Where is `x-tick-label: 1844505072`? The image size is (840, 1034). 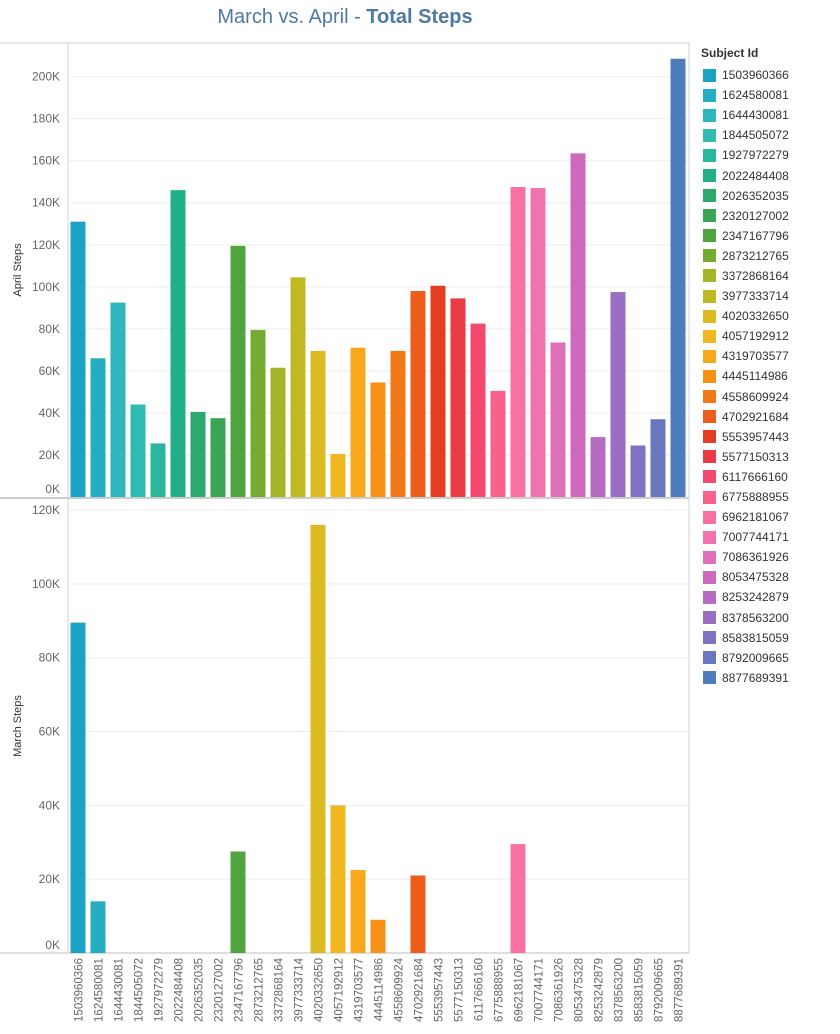
x-tick-label: 1844505072 is located at coordinates (140, 990).